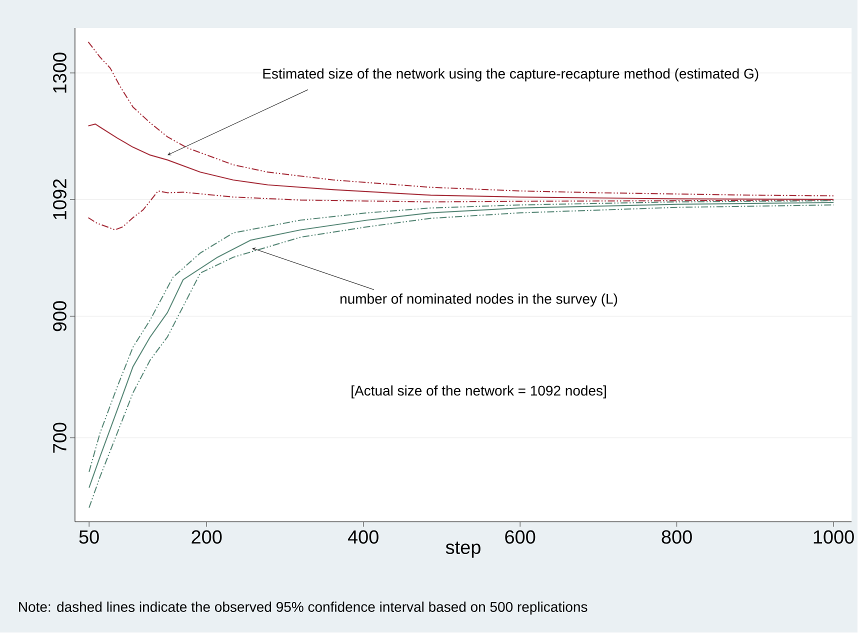 The image size is (858, 633). Describe the element at coordinates (89, 537) in the screenshot. I see `x-tick-label: 50` at that location.